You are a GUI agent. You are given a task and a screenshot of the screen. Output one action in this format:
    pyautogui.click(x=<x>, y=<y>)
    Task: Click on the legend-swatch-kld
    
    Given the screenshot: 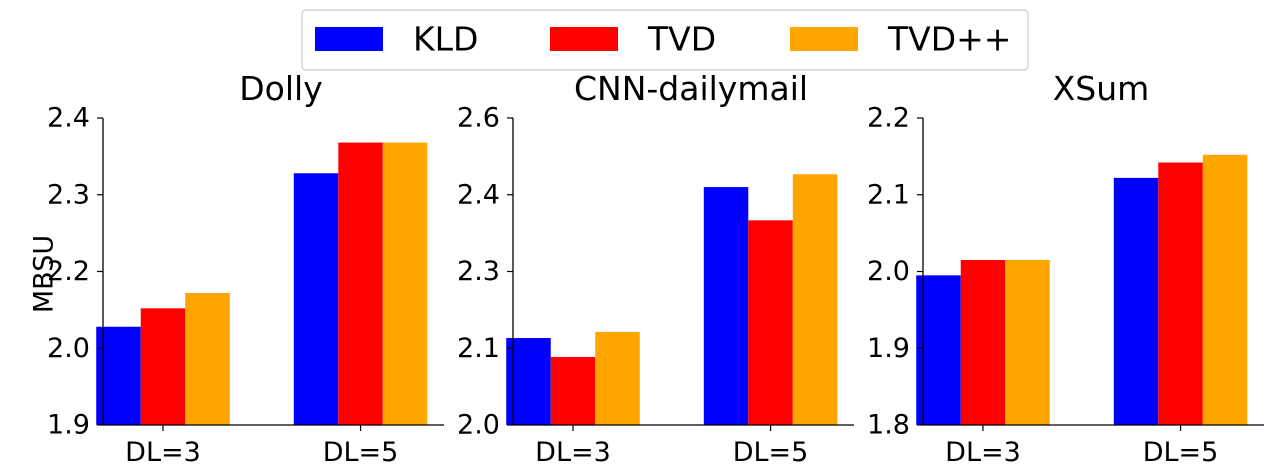 What is the action you would take?
    pyautogui.click(x=349, y=39)
    